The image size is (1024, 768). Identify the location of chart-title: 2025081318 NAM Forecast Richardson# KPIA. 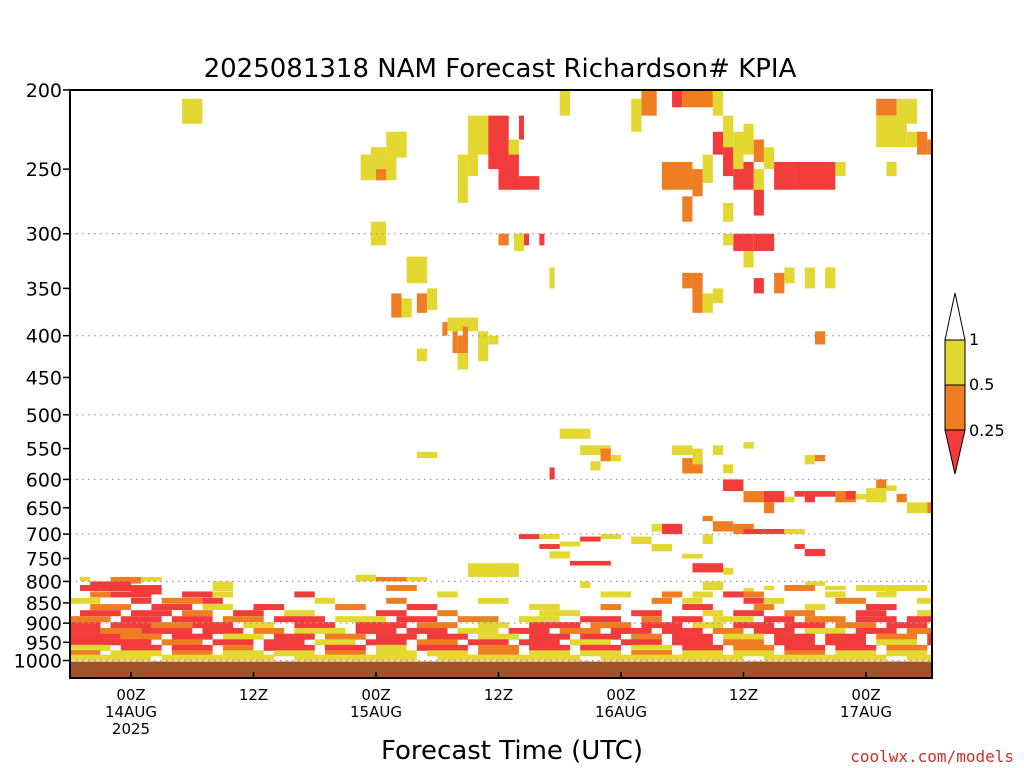
(500, 69).